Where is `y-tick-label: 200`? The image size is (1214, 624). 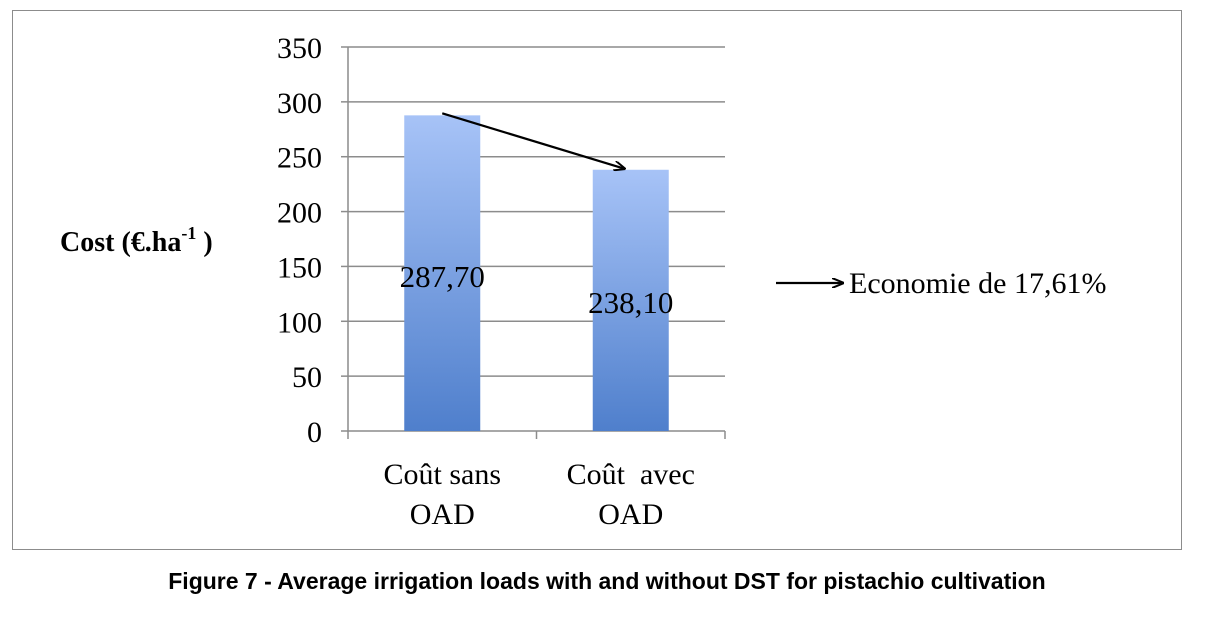 y-tick-label: 200 is located at coordinates (299, 213).